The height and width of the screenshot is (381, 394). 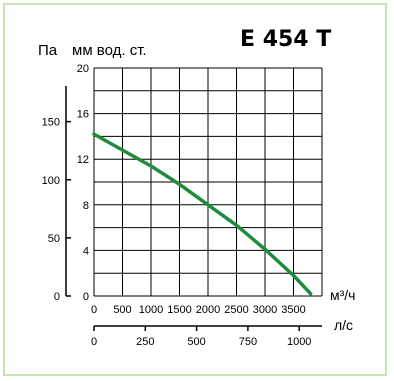 I want to click on chart-title: E 454 T, so click(x=285, y=39).